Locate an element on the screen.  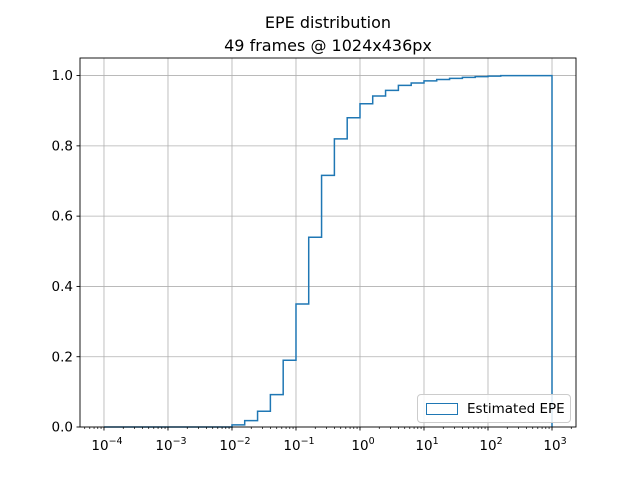
svg-text: 10⁻² is located at coordinates (234, 445).